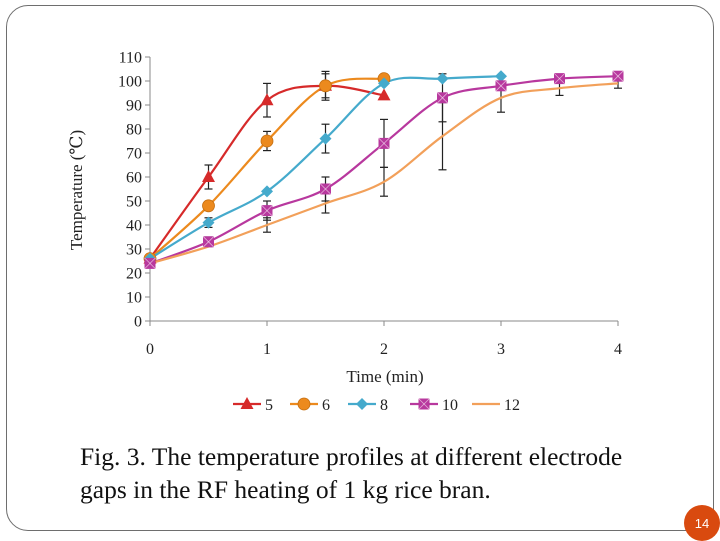  I want to click on y-tick-label: 70, so click(134, 154).